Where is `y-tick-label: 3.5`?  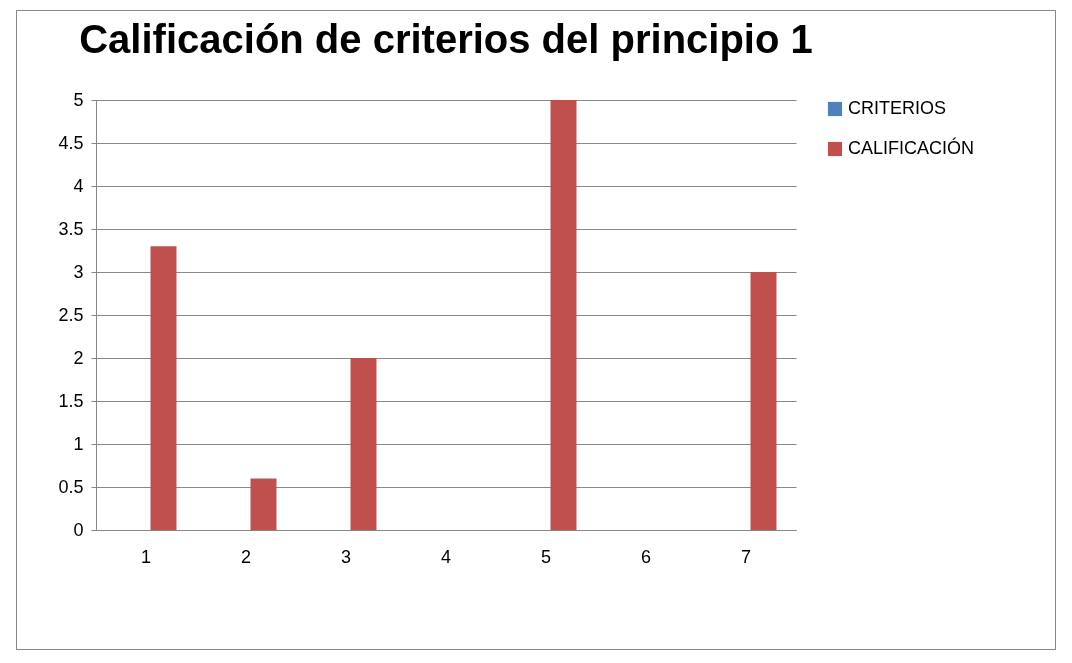 y-tick-label: 3.5 is located at coordinates (71, 228).